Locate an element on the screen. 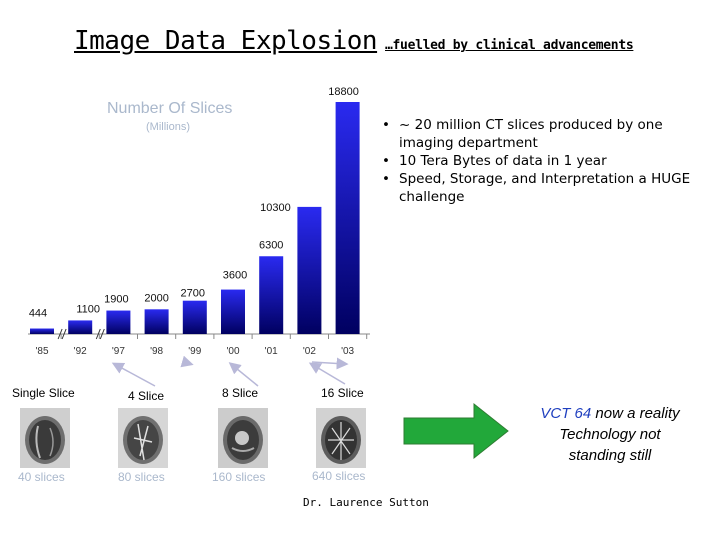 Image resolution: width=720 pixels, height=540 pixels. slice-count-16: 640 slices is located at coordinates (339, 476).